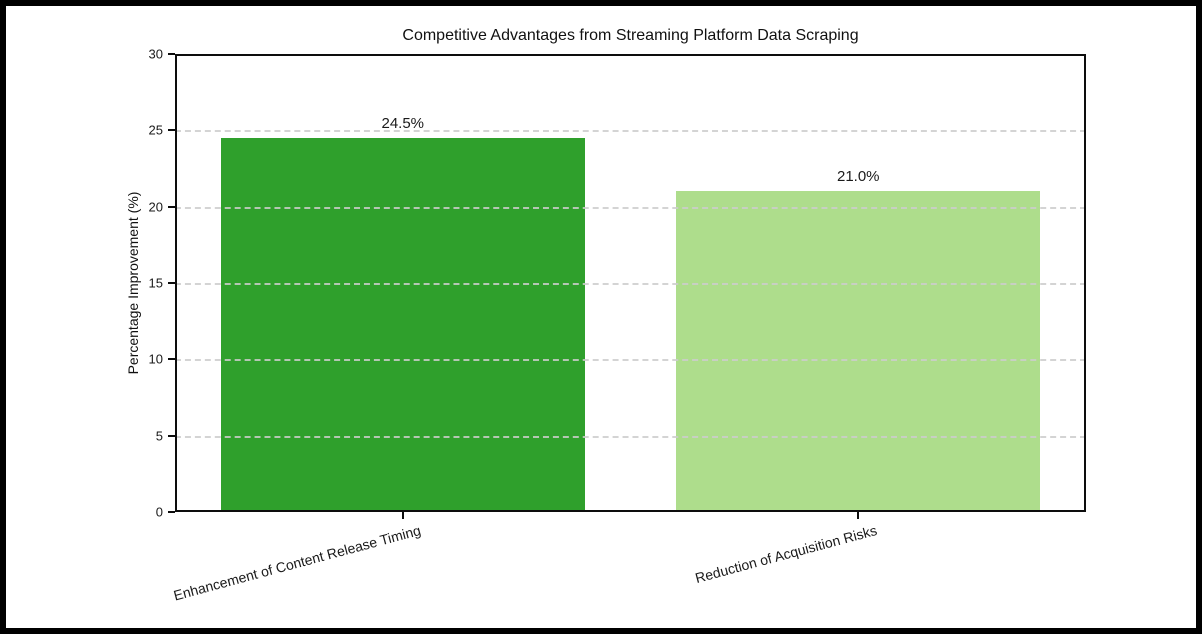  I want to click on y-tick-label-20: 20, so click(155, 207).